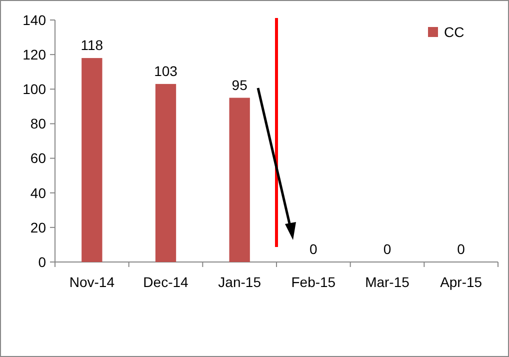  I want to click on y-tick-label: 140, so click(34, 20).